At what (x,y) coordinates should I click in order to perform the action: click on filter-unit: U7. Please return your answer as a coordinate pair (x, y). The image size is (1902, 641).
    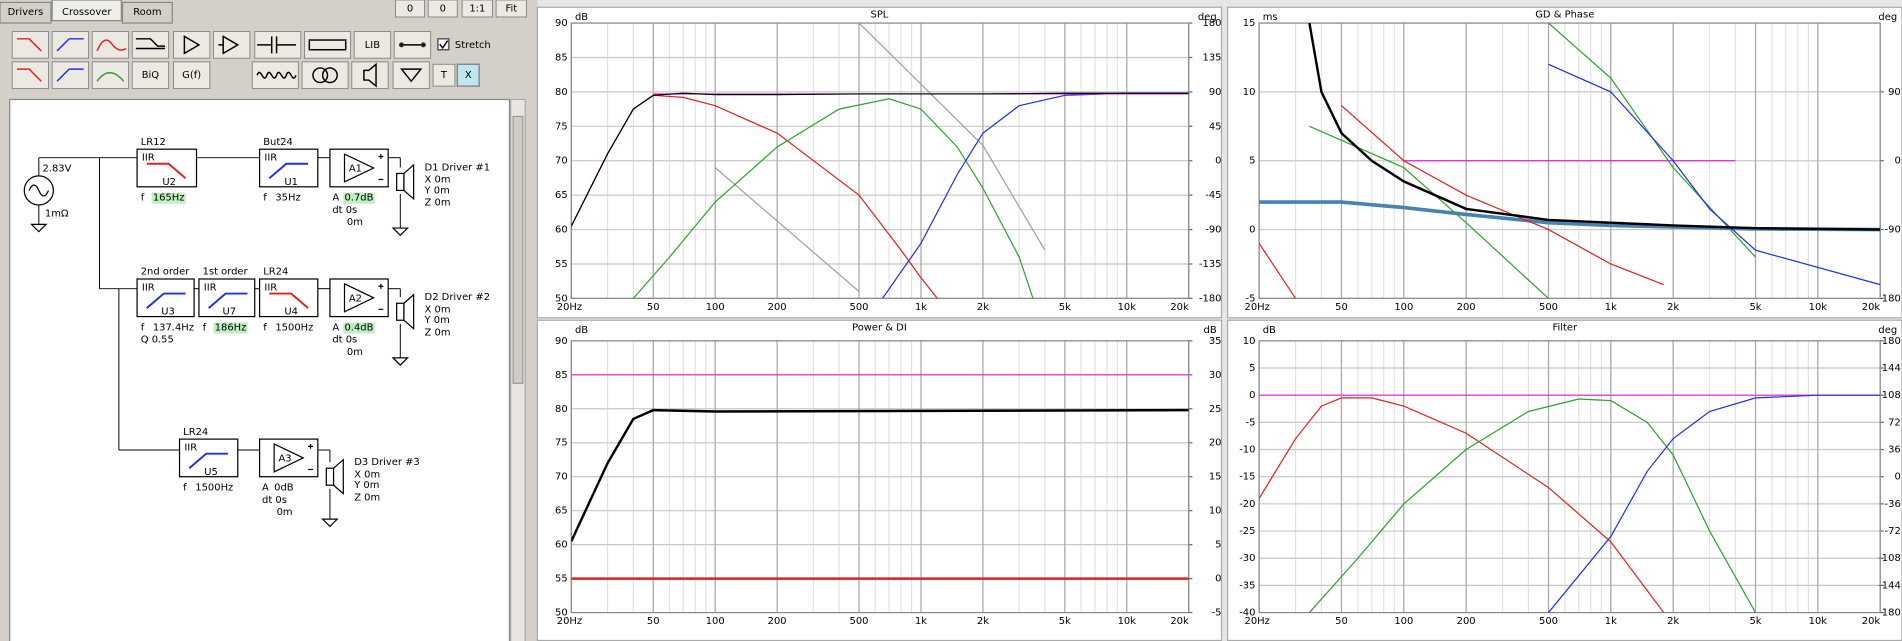
    Looking at the image, I should click on (229, 312).